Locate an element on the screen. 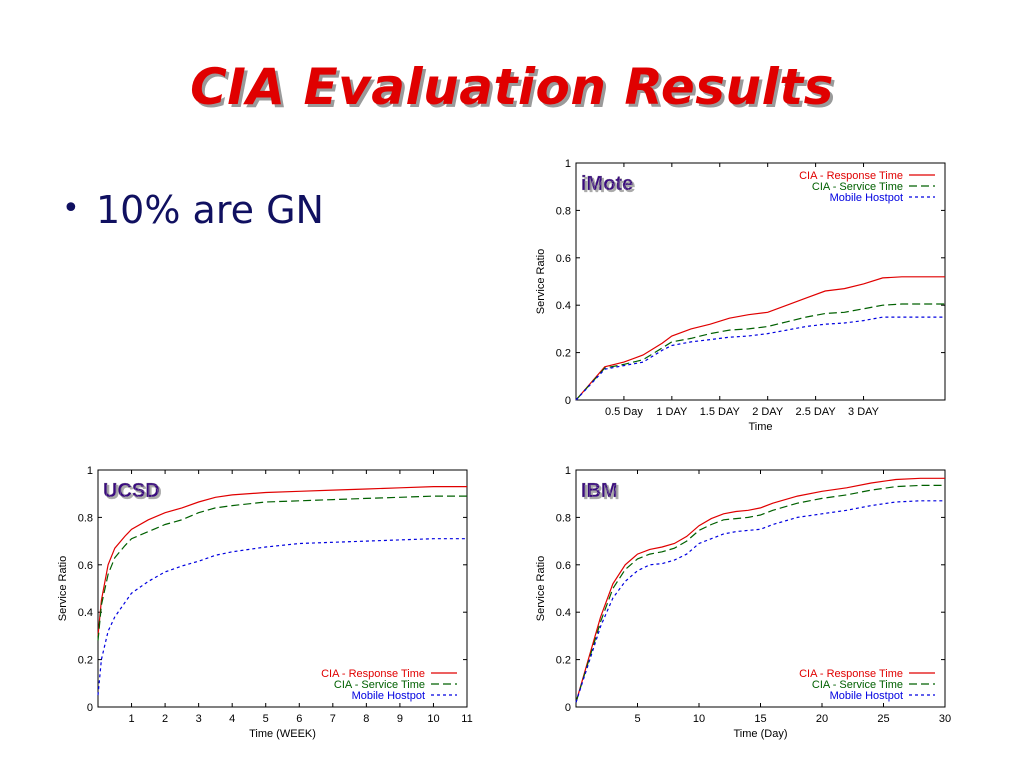  x-tick-label: 8 is located at coordinates (366, 719).